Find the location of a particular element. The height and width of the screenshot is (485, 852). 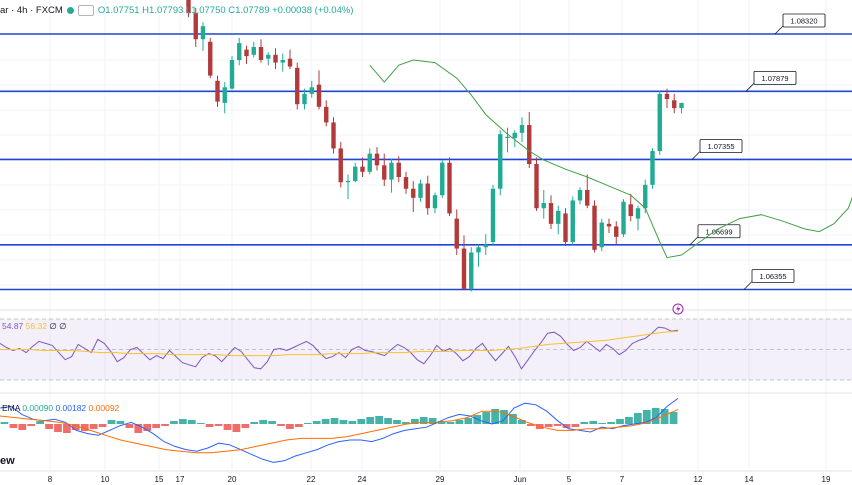

level-label: 1.07355 is located at coordinates (720, 146).